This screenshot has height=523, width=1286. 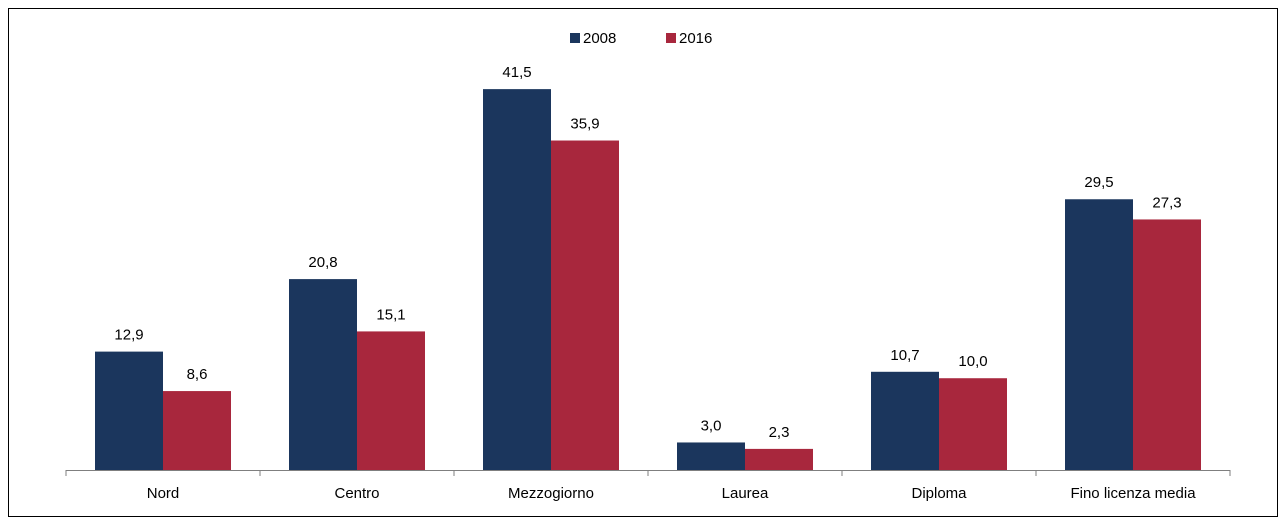 I want to click on value-label: 27,3, so click(x=1166, y=202).